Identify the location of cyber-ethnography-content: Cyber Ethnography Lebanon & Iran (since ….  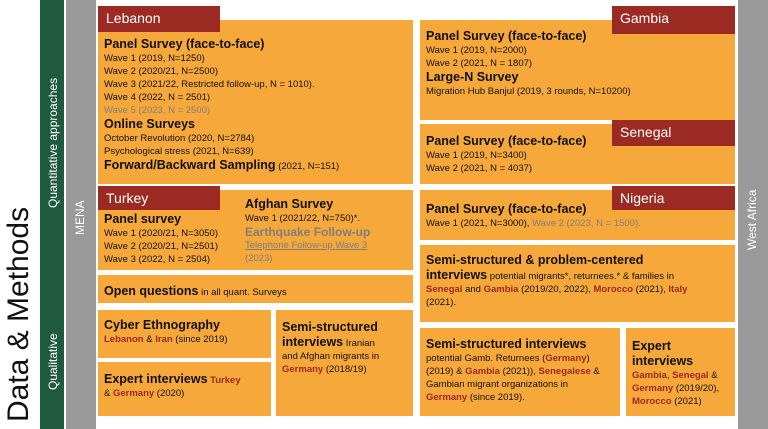
(166, 332).